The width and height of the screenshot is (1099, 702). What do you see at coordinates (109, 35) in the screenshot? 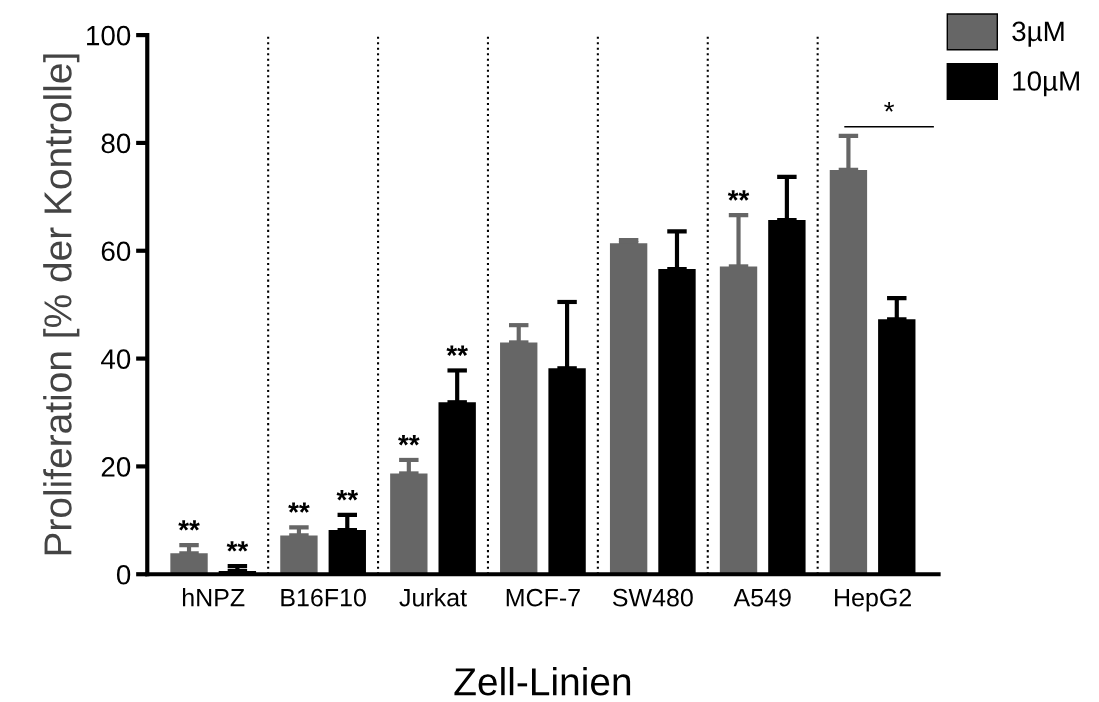
I see `y-tick-label: 100` at bounding box center [109, 35].